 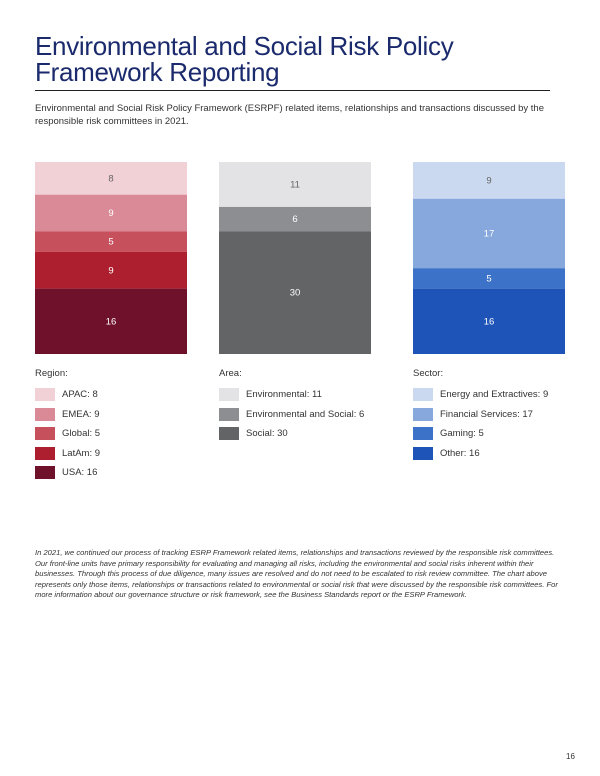 I want to click on bar-value-label: 8, so click(x=110, y=178).